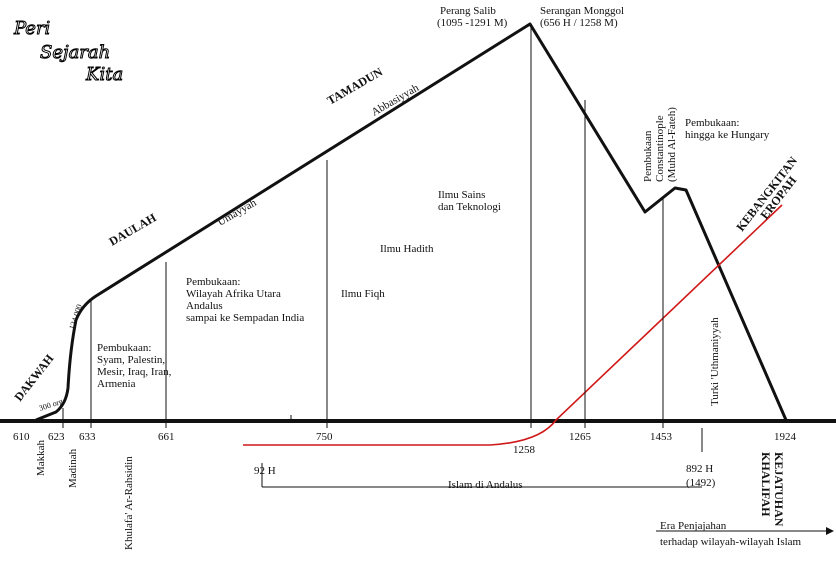  What do you see at coordinates (660, 148) in the screenshot?
I see `pembukaan-c-line-2: Constantinople` at bounding box center [660, 148].